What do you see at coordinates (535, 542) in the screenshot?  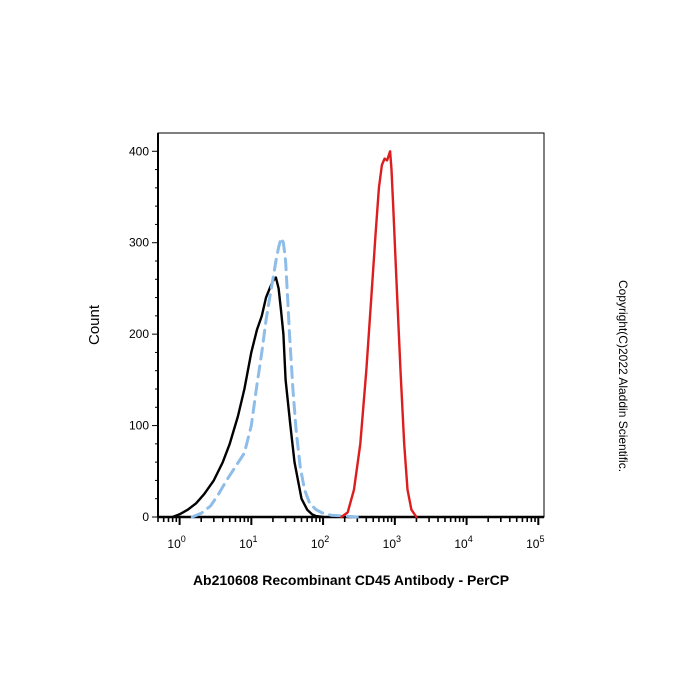 I see `x-tick-label: 10⁵` at bounding box center [535, 542].